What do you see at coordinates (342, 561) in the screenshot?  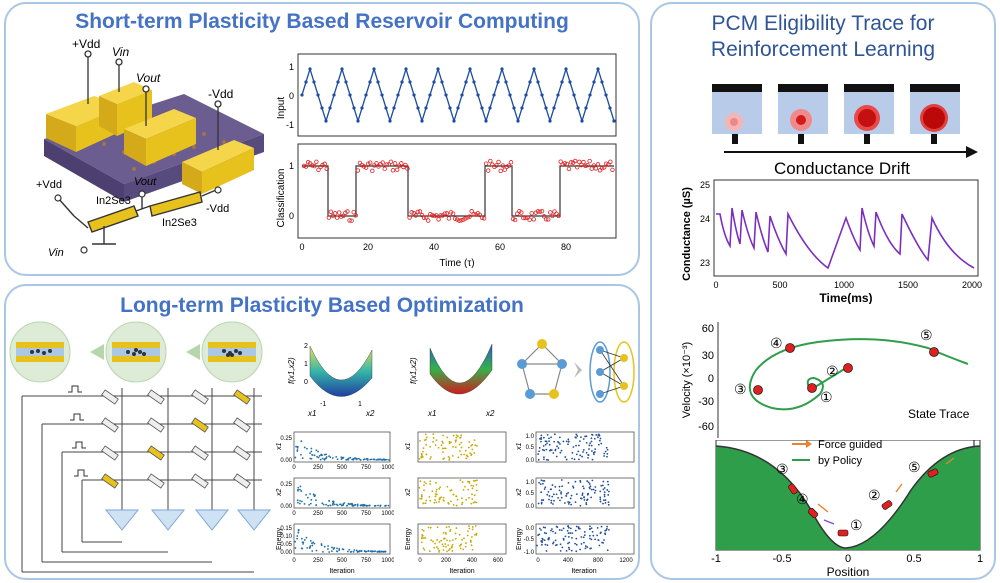 I see `c1-e-xtick-500: 500` at bounding box center [342, 561].